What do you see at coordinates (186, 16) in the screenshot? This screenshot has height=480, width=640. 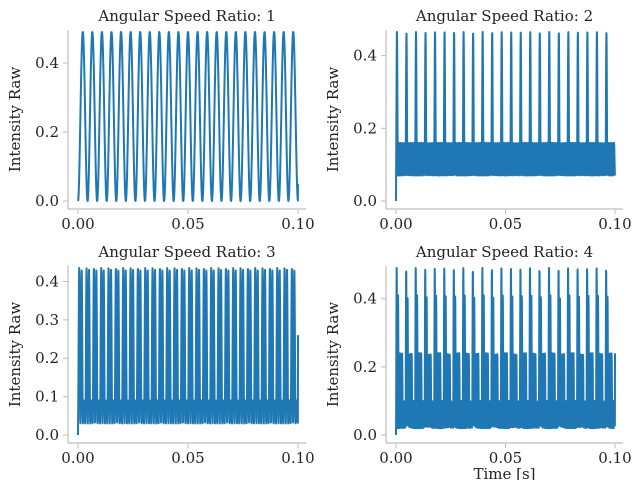 I see `subplot-title: Angular Speed Ratio: 1` at bounding box center [186, 16].